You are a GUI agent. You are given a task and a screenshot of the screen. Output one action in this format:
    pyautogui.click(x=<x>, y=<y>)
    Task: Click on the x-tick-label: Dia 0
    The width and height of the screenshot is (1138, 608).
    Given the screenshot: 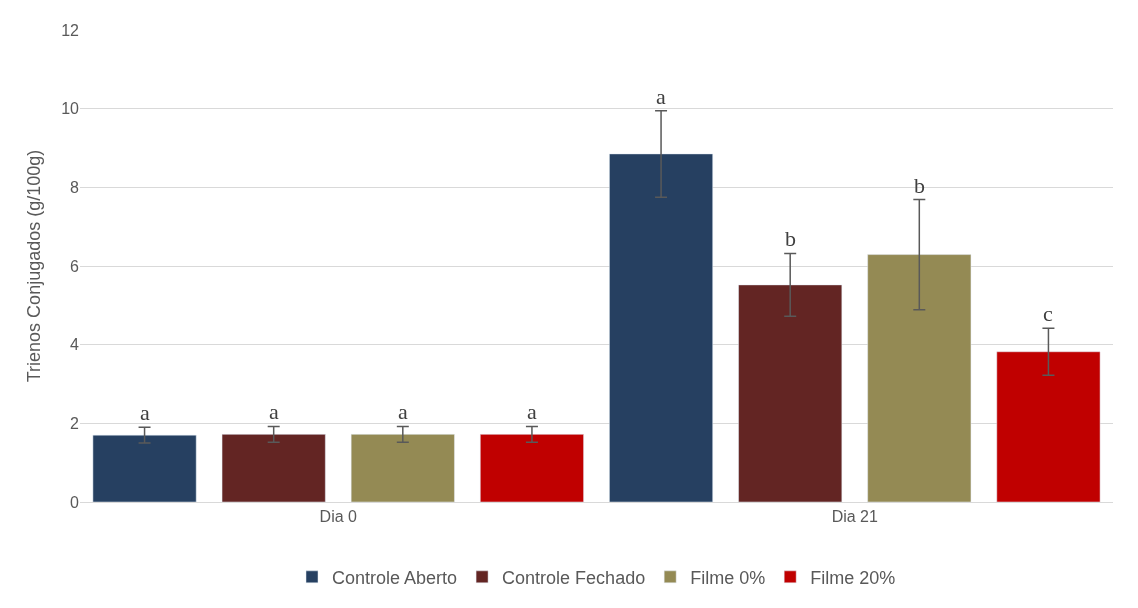 What is the action you would take?
    pyautogui.click(x=338, y=517)
    